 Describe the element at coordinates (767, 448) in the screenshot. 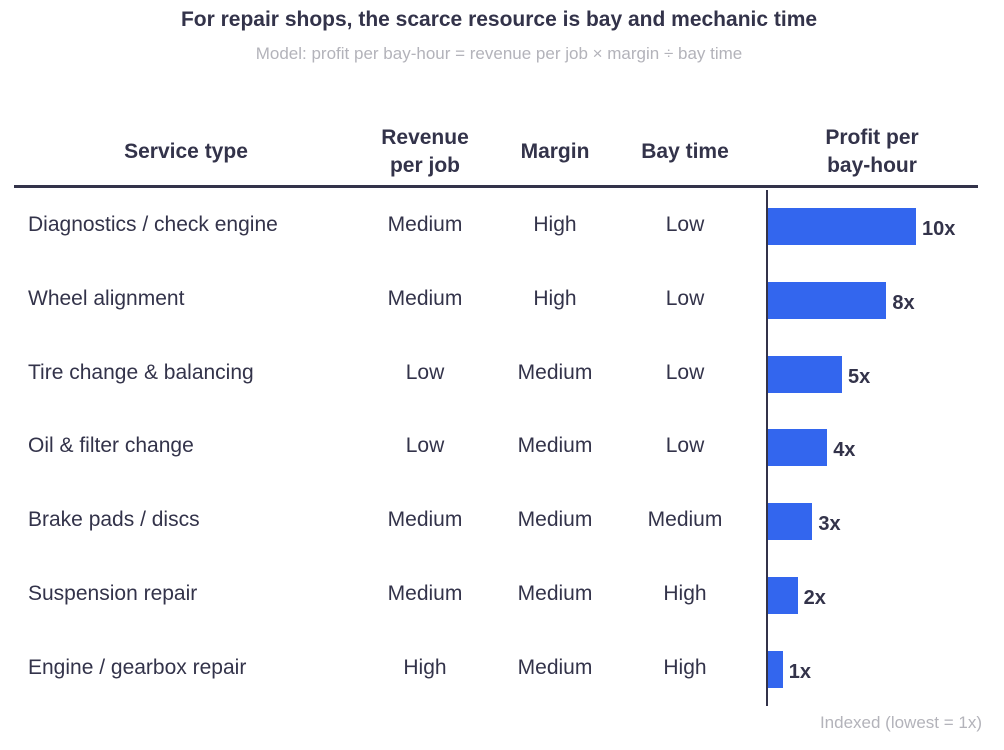

I see `bar-axis-line` at that location.